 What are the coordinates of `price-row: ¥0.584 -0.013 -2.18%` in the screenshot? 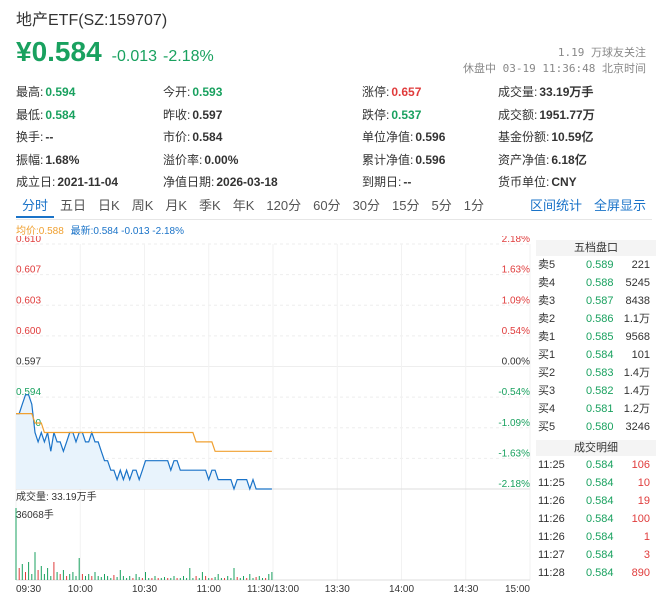 It's located at (115, 53).